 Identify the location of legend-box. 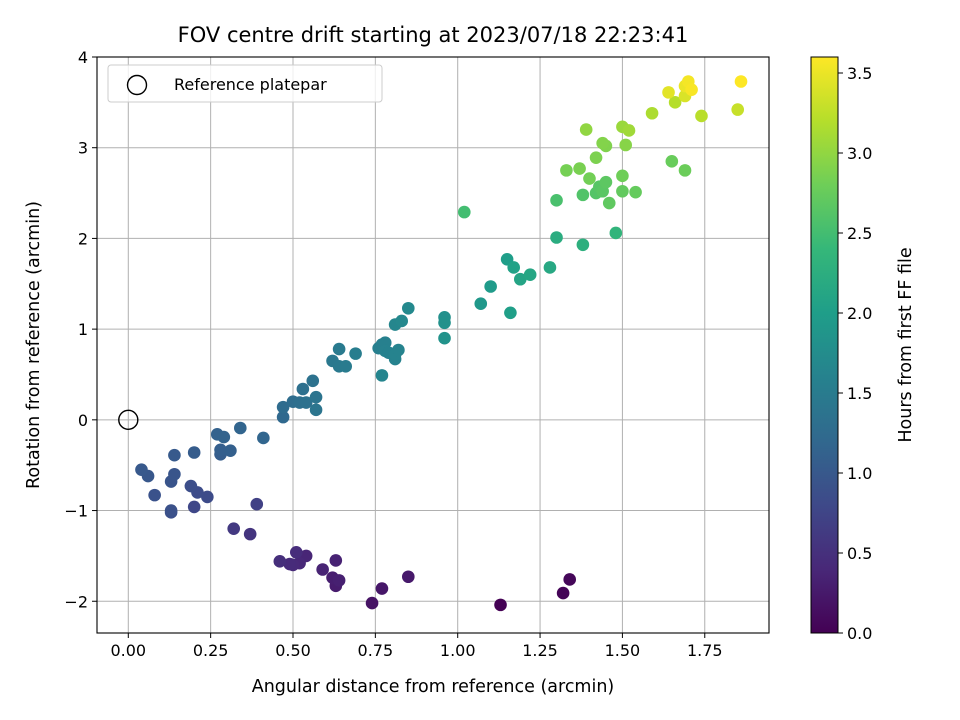
(245, 83).